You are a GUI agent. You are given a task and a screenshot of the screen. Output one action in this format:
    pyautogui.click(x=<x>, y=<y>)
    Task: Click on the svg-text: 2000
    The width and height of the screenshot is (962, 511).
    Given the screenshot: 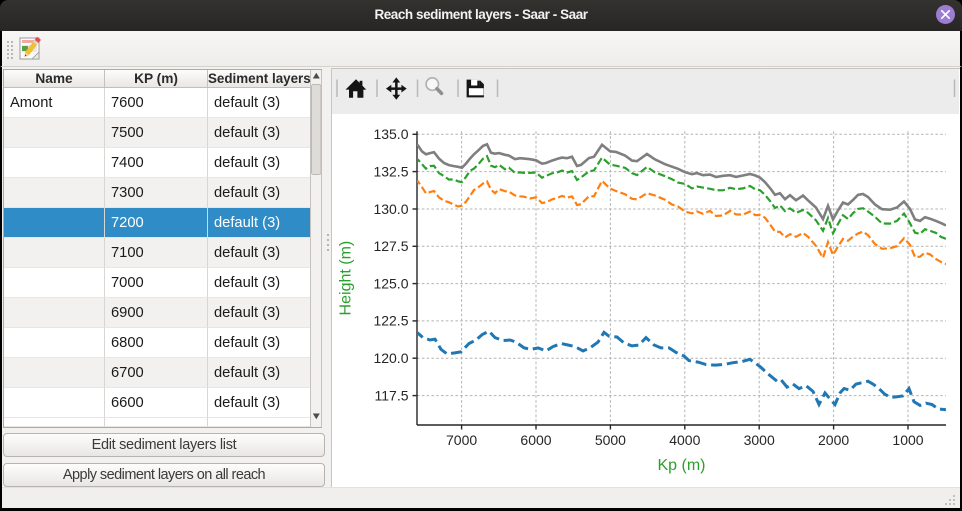 What is the action you would take?
    pyautogui.click(x=833, y=440)
    